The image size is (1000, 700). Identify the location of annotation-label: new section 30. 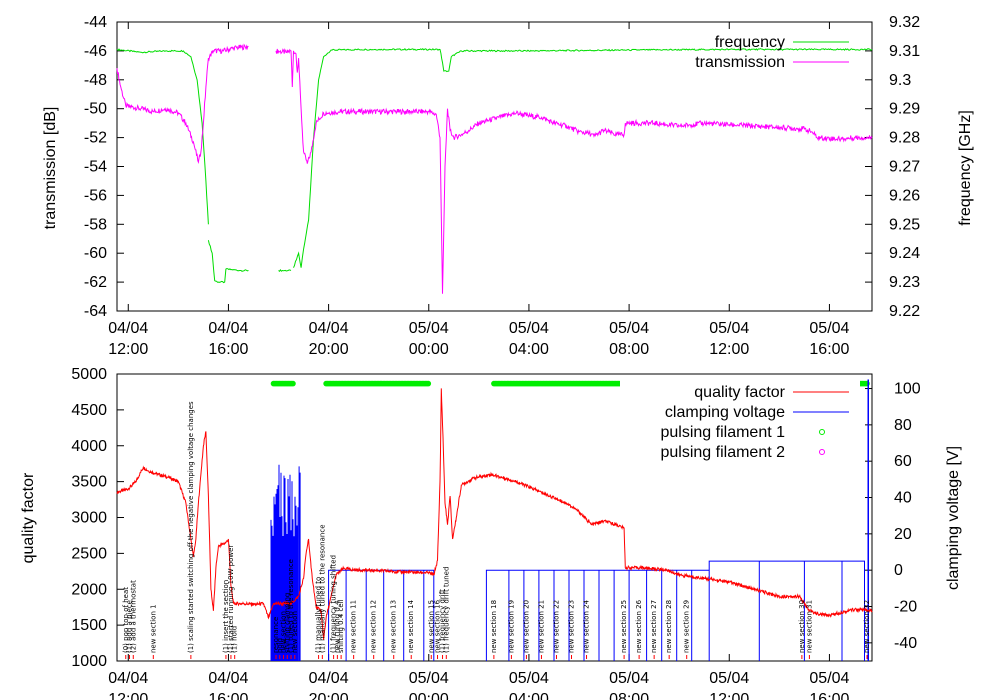
(802, 626).